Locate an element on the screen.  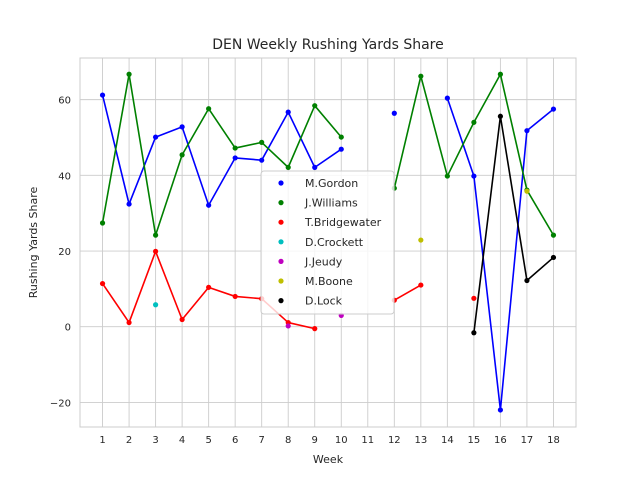
series-d-lock is located at coordinates (514, 224).